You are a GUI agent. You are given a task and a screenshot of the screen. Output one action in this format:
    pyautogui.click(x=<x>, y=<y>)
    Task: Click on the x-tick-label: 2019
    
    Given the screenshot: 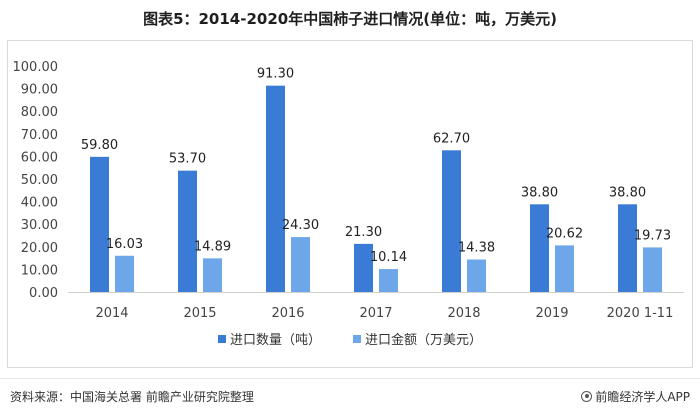 What is the action you would take?
    pyautogui.click(x=551, y=313)
    